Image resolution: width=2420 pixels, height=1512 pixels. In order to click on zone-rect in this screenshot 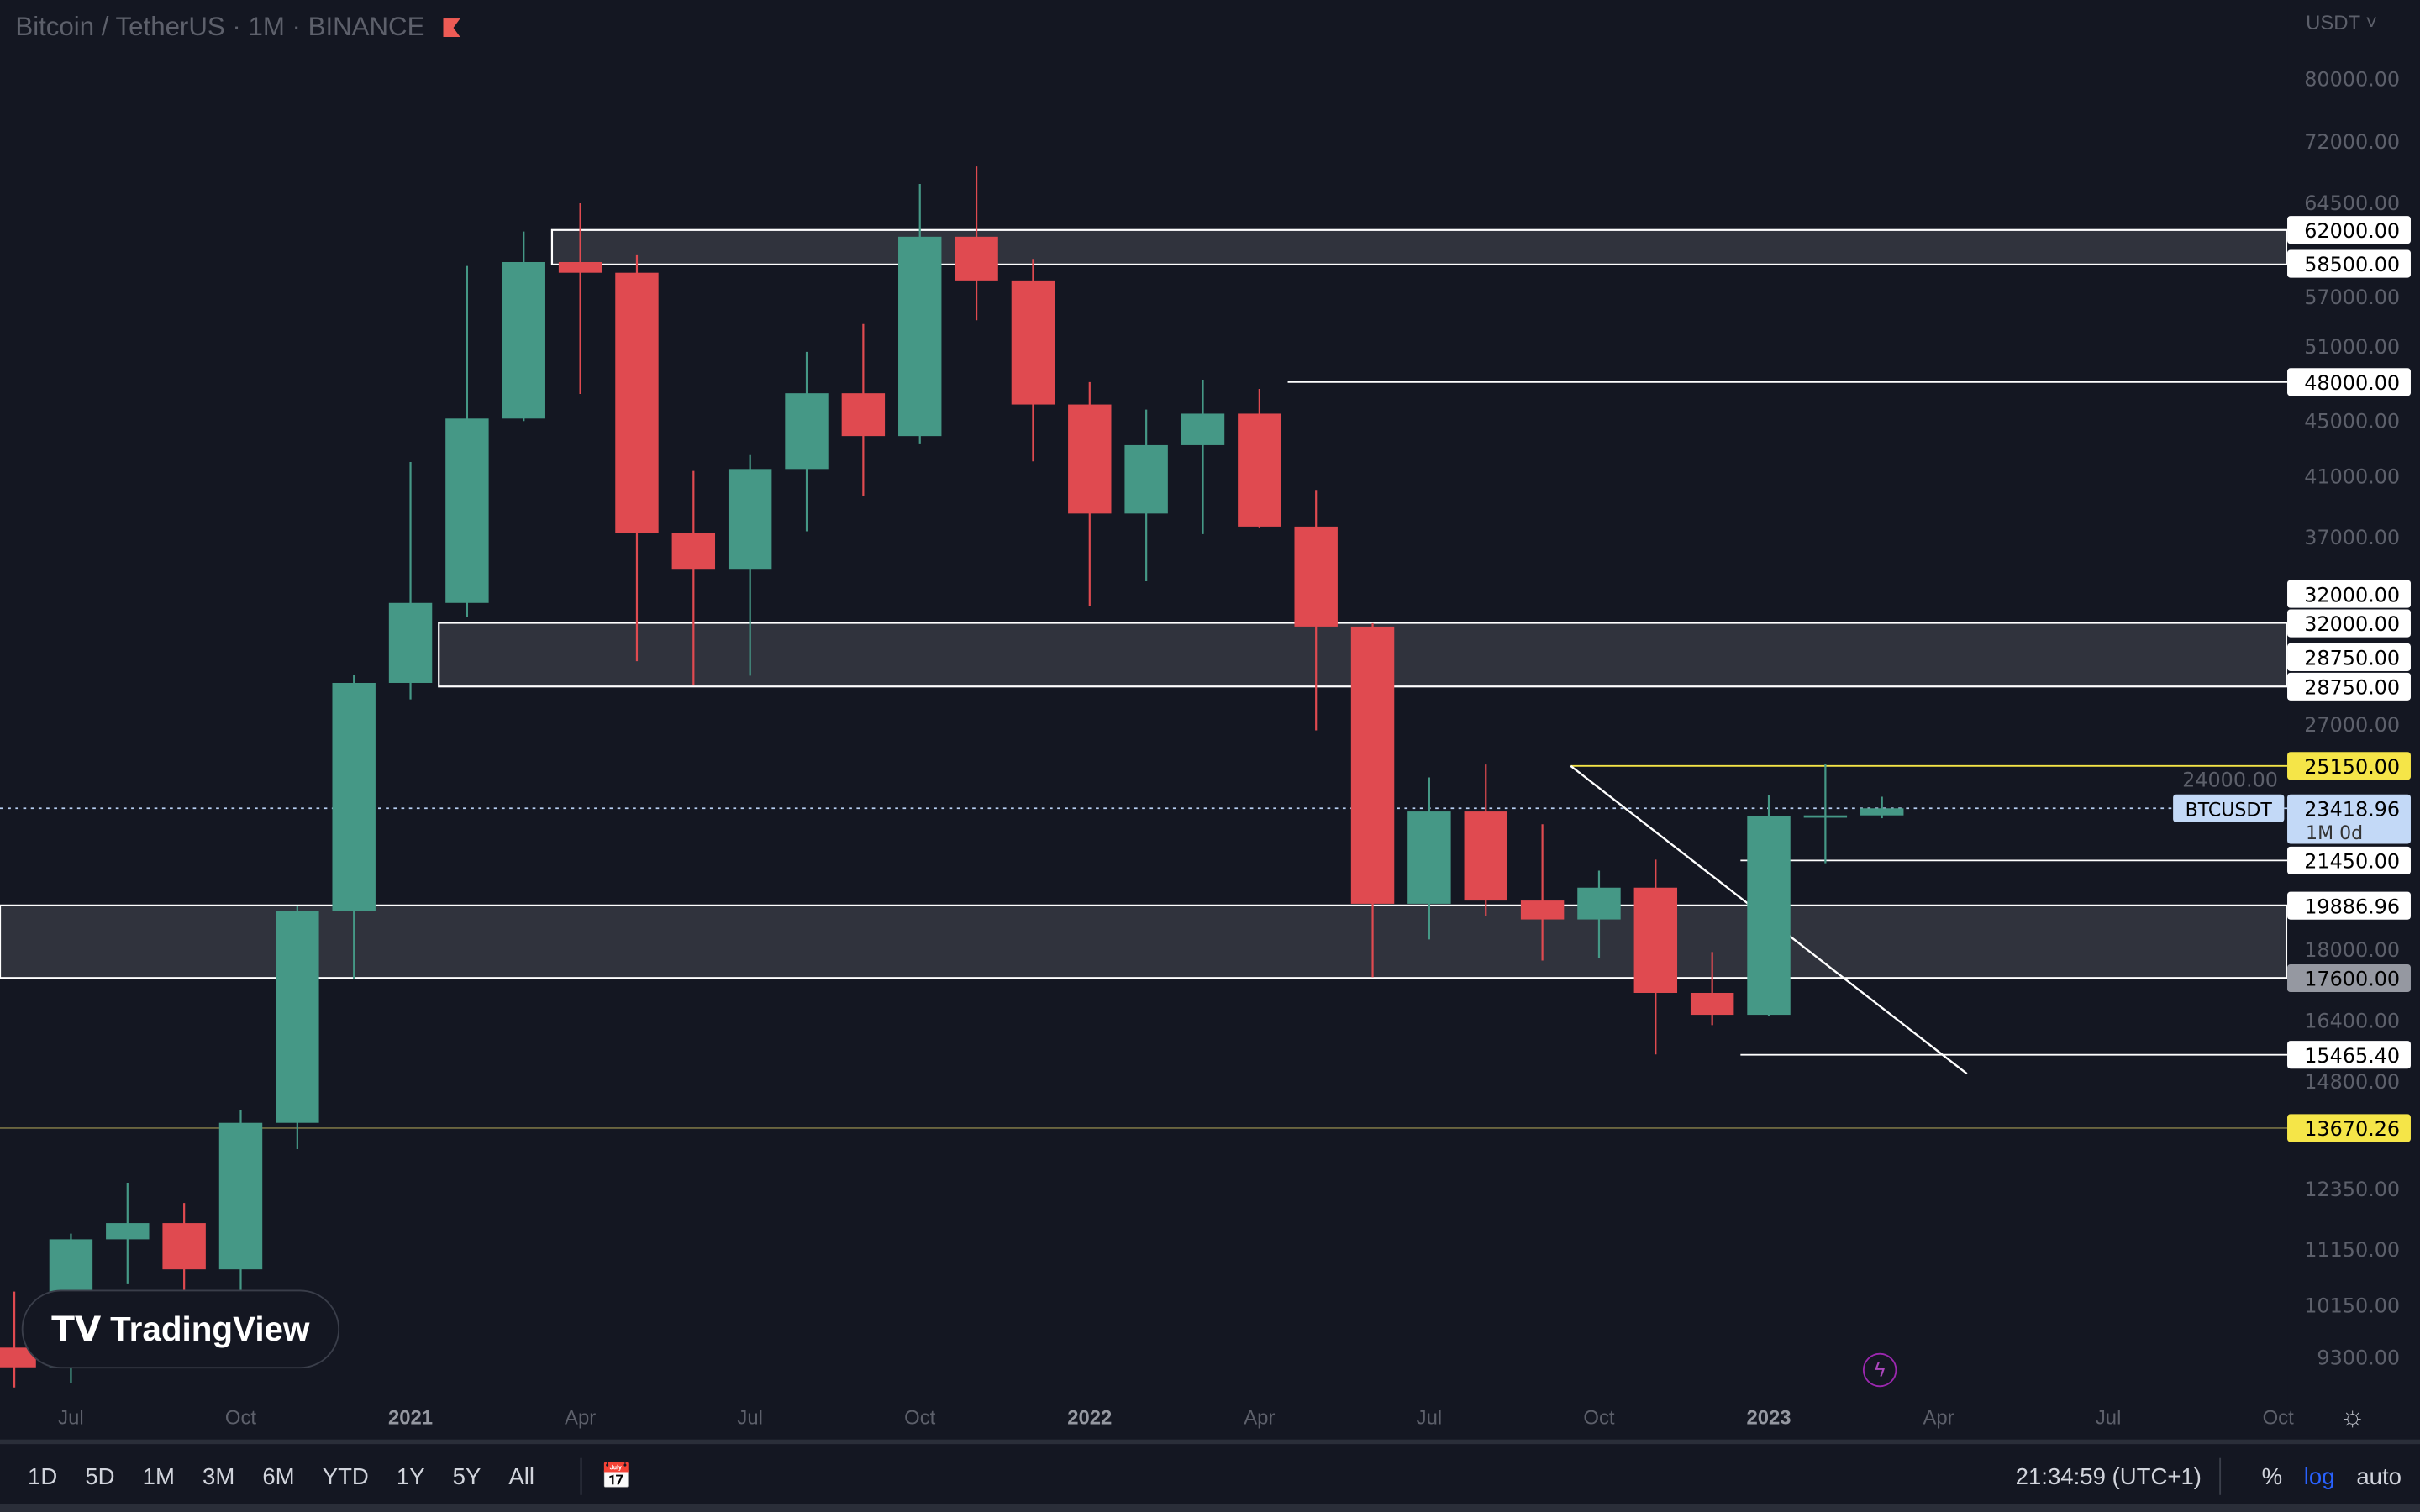, I will do `click(1419, 246)`.